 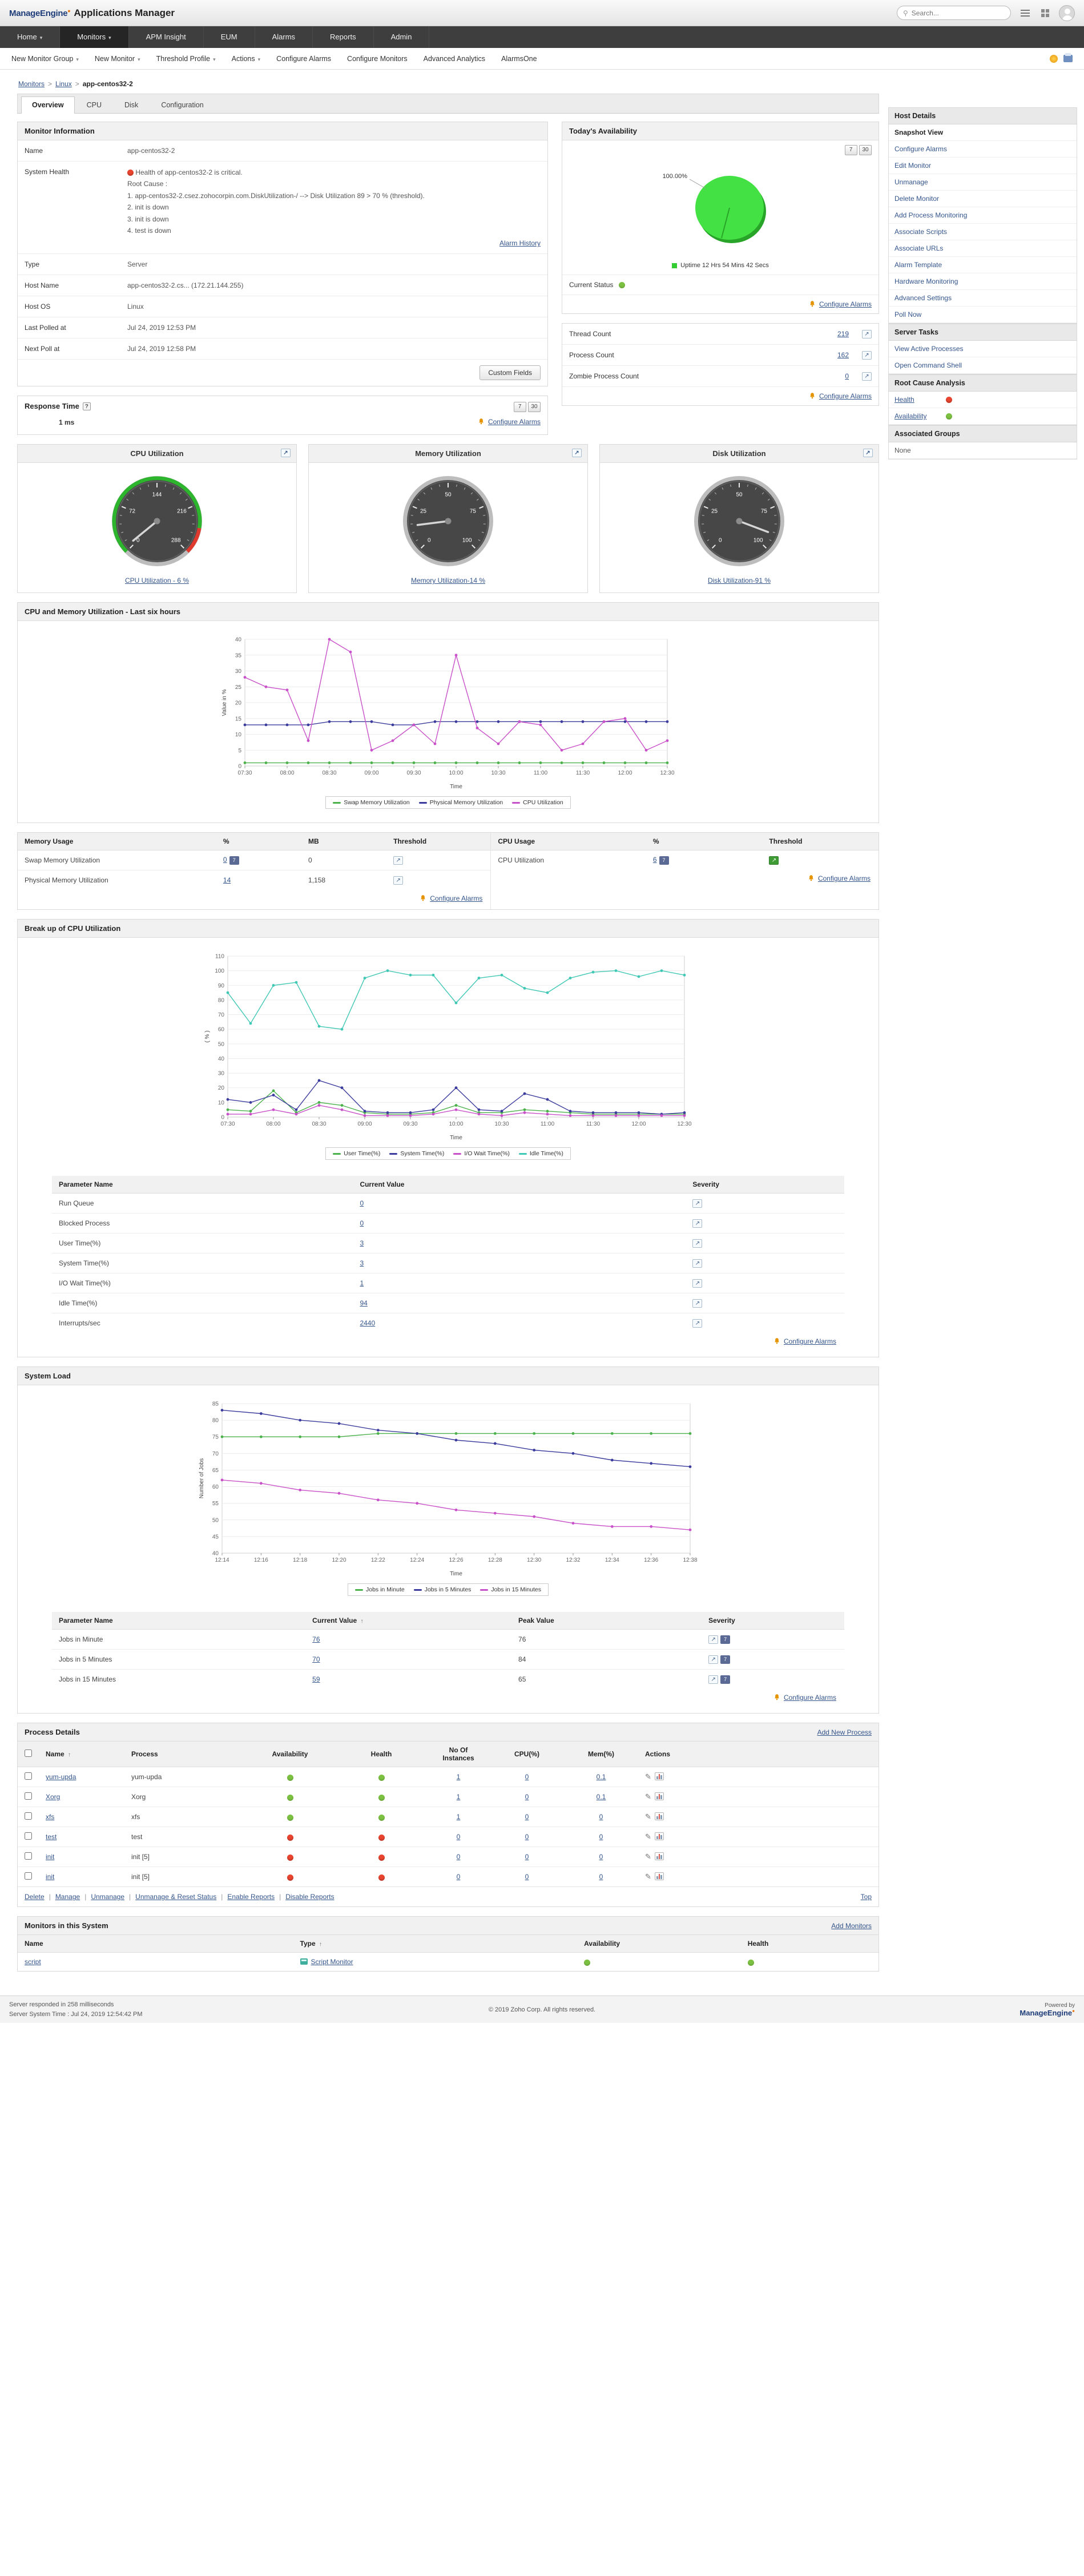 I want to click on tab-overview: Overview, so click(x=48, y=105).